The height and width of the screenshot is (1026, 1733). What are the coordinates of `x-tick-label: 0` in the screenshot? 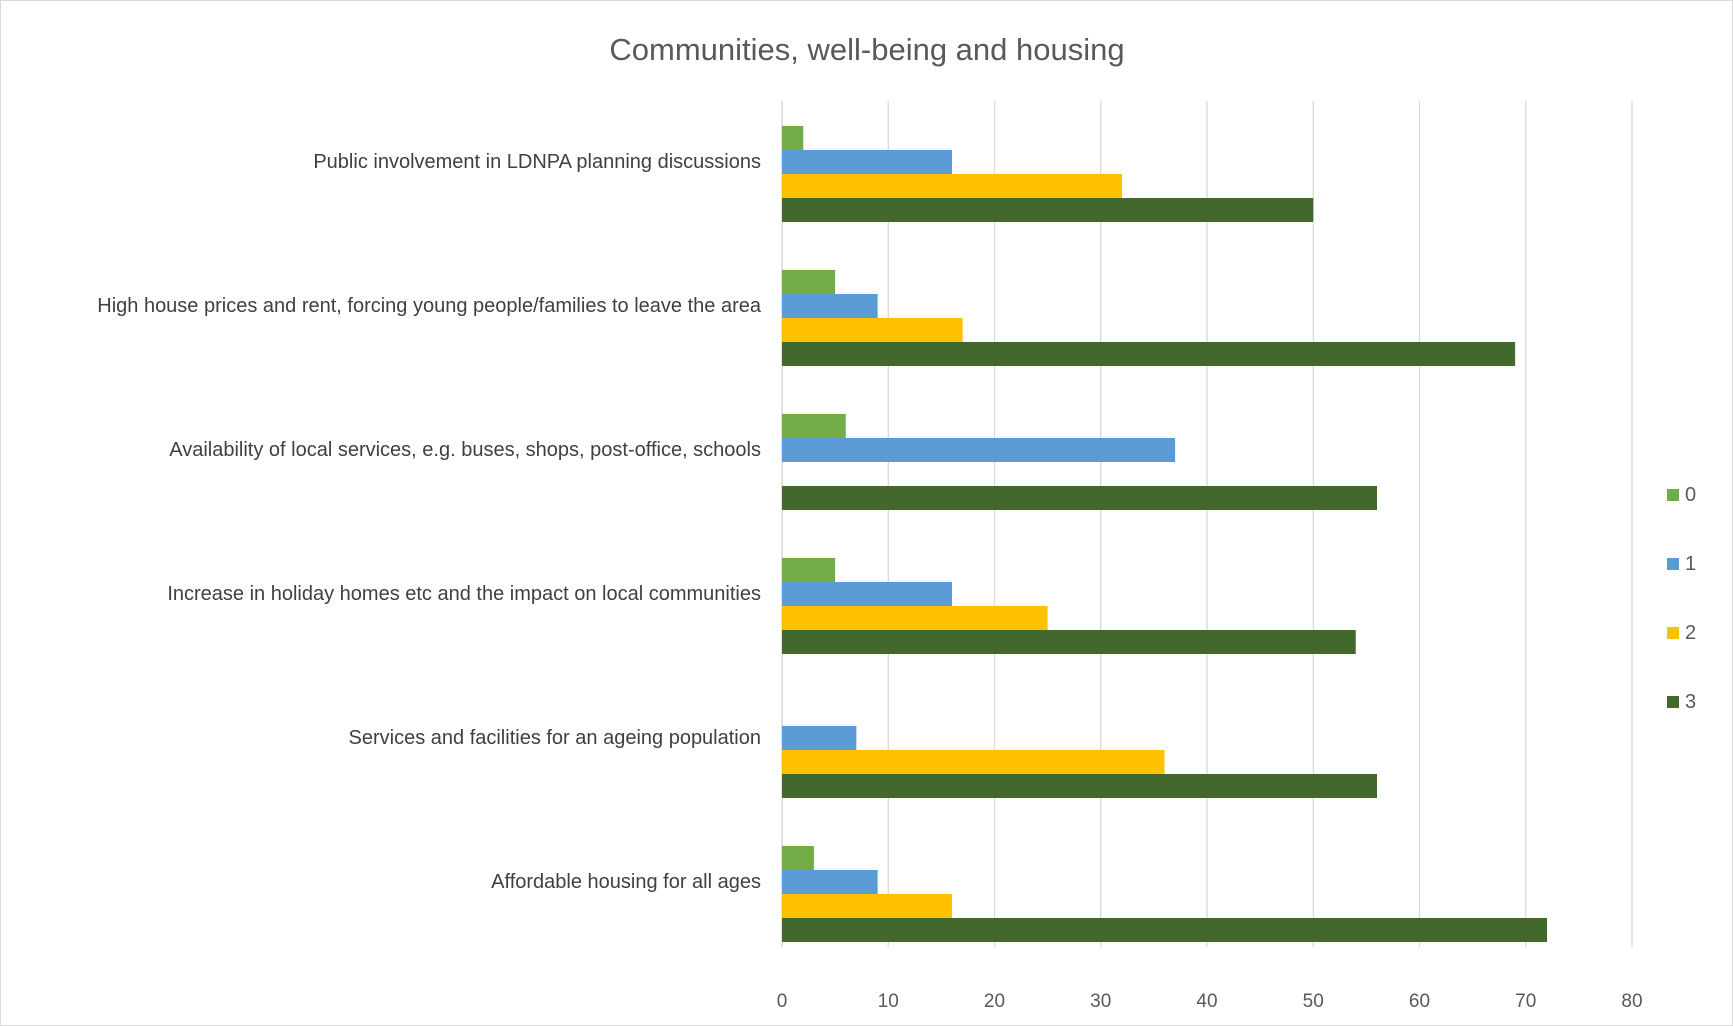 It's located at (782, 1001).